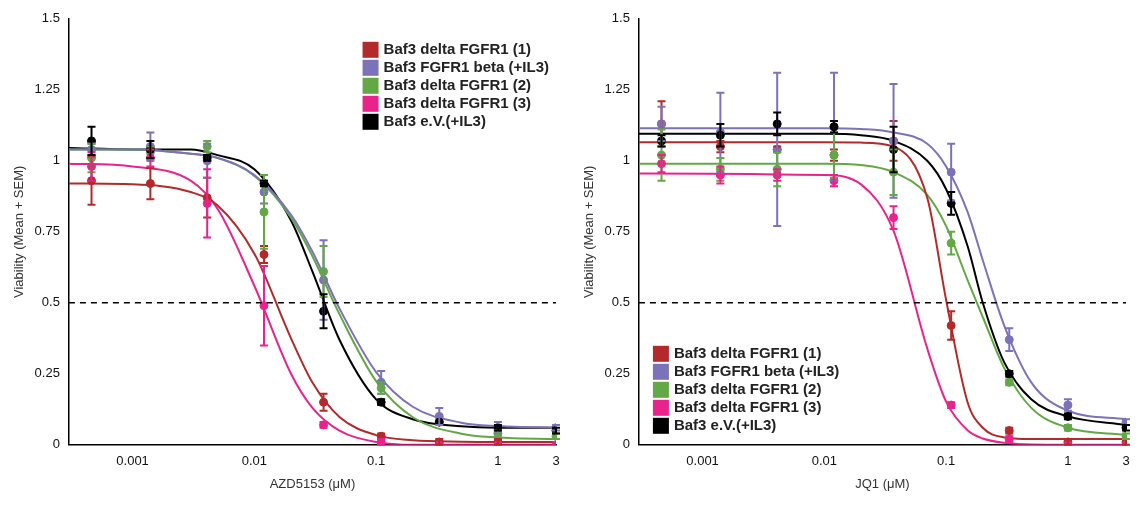 The width and height of the screenshot is (1146, 506). Describe the element at coordinates (882, 483) in the screenshot. I see `x-axis-title: JQ1 (μM)` at that location.